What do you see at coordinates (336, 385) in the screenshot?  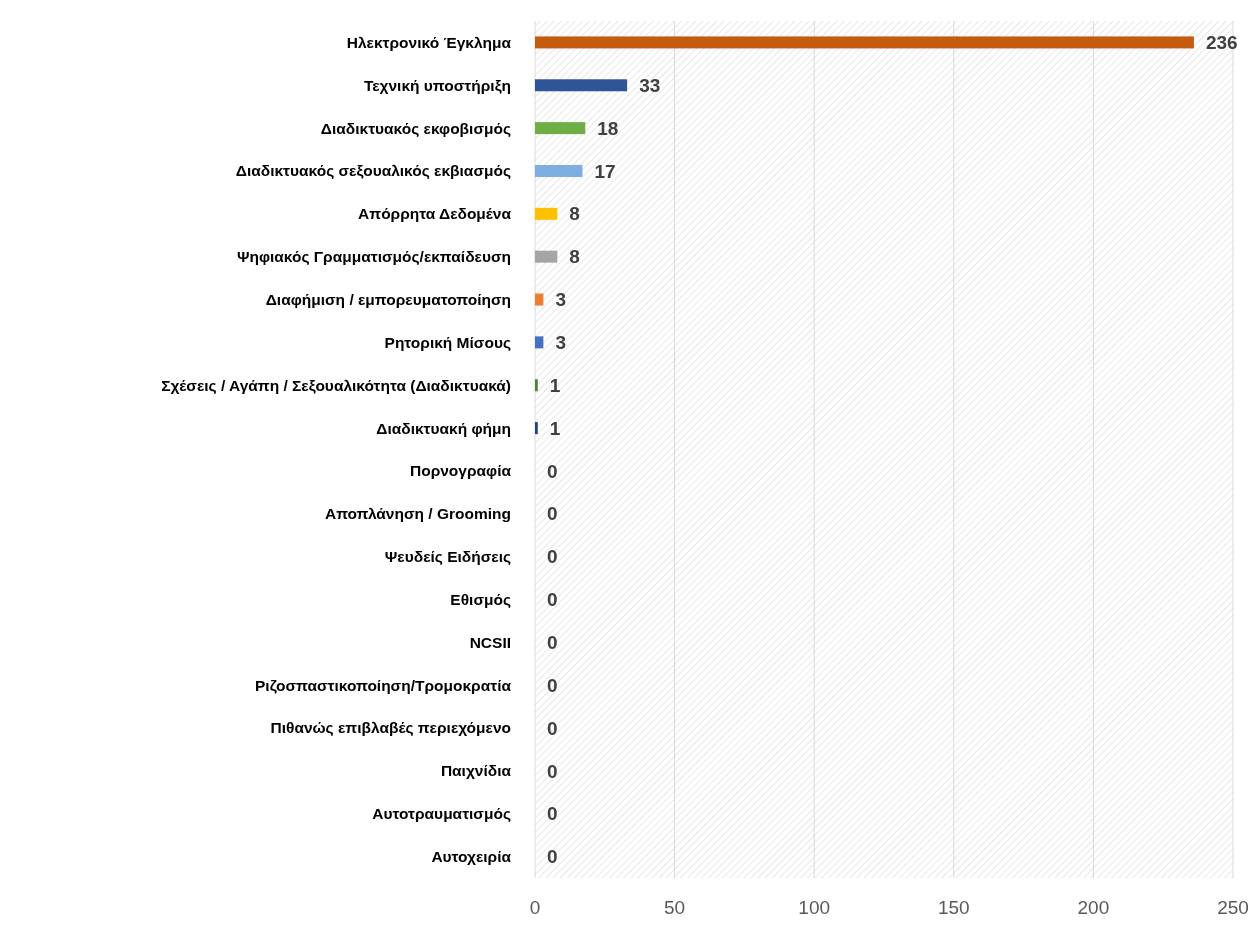 I see `y-tick-label: Σχέσεις / Αγάπη / Σεξουαλικότητα (Διαδικτυακά)` at bounding box center [336, 385].